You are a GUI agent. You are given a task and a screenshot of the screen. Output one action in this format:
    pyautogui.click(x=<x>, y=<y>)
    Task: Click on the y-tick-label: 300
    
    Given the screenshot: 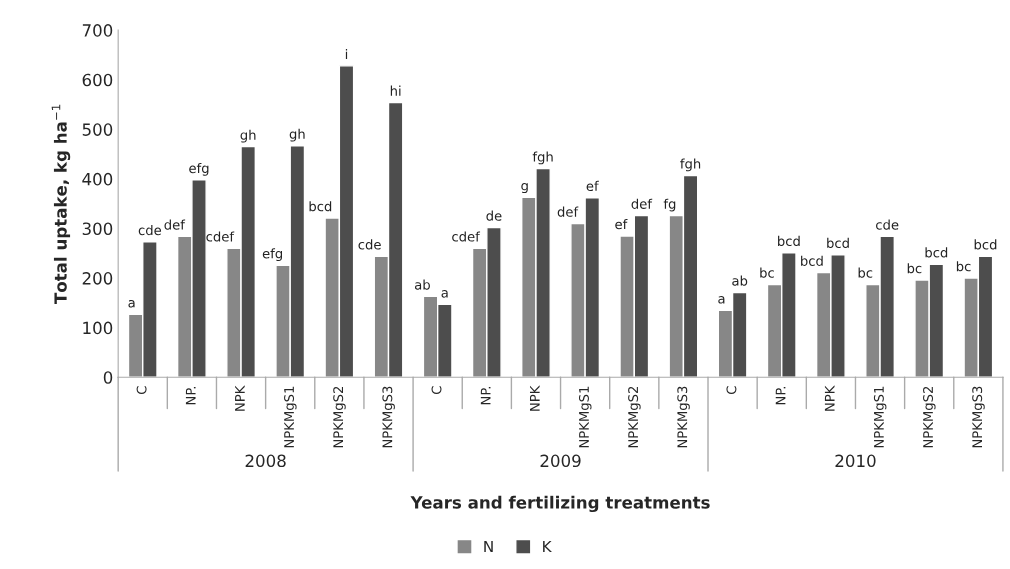 What is the action you would take?
    pyautogui.click(x=97, y=229)
    